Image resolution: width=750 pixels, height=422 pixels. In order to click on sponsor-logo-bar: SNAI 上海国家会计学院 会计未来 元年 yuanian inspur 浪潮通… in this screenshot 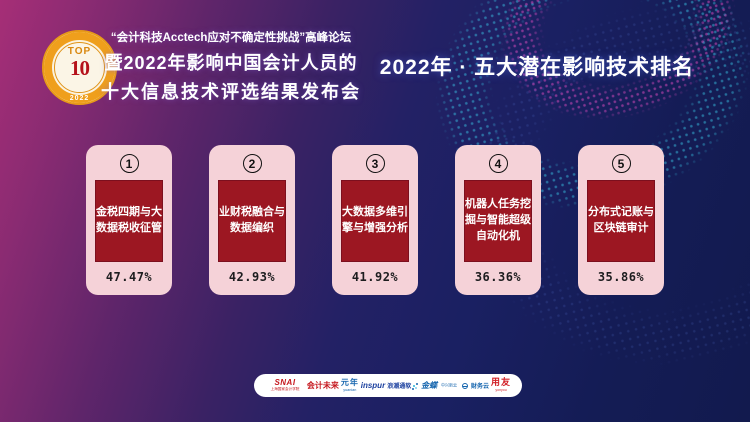, I will do `click(388, 385)`.